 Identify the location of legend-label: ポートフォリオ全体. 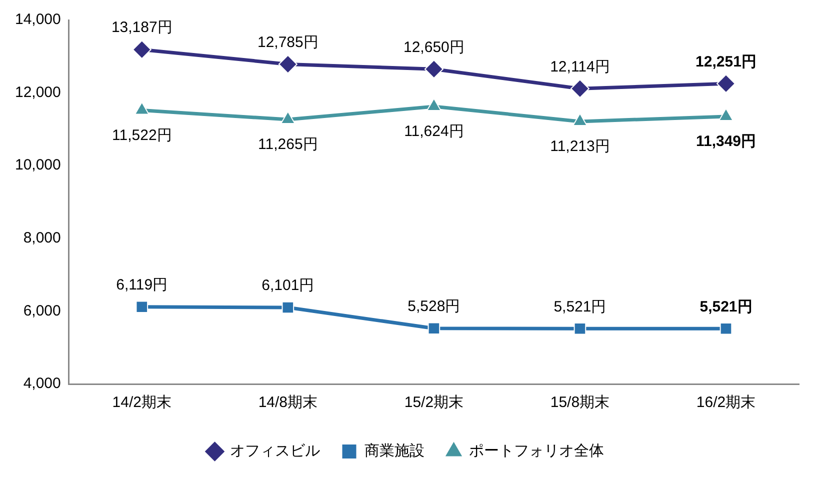
(536, 451).